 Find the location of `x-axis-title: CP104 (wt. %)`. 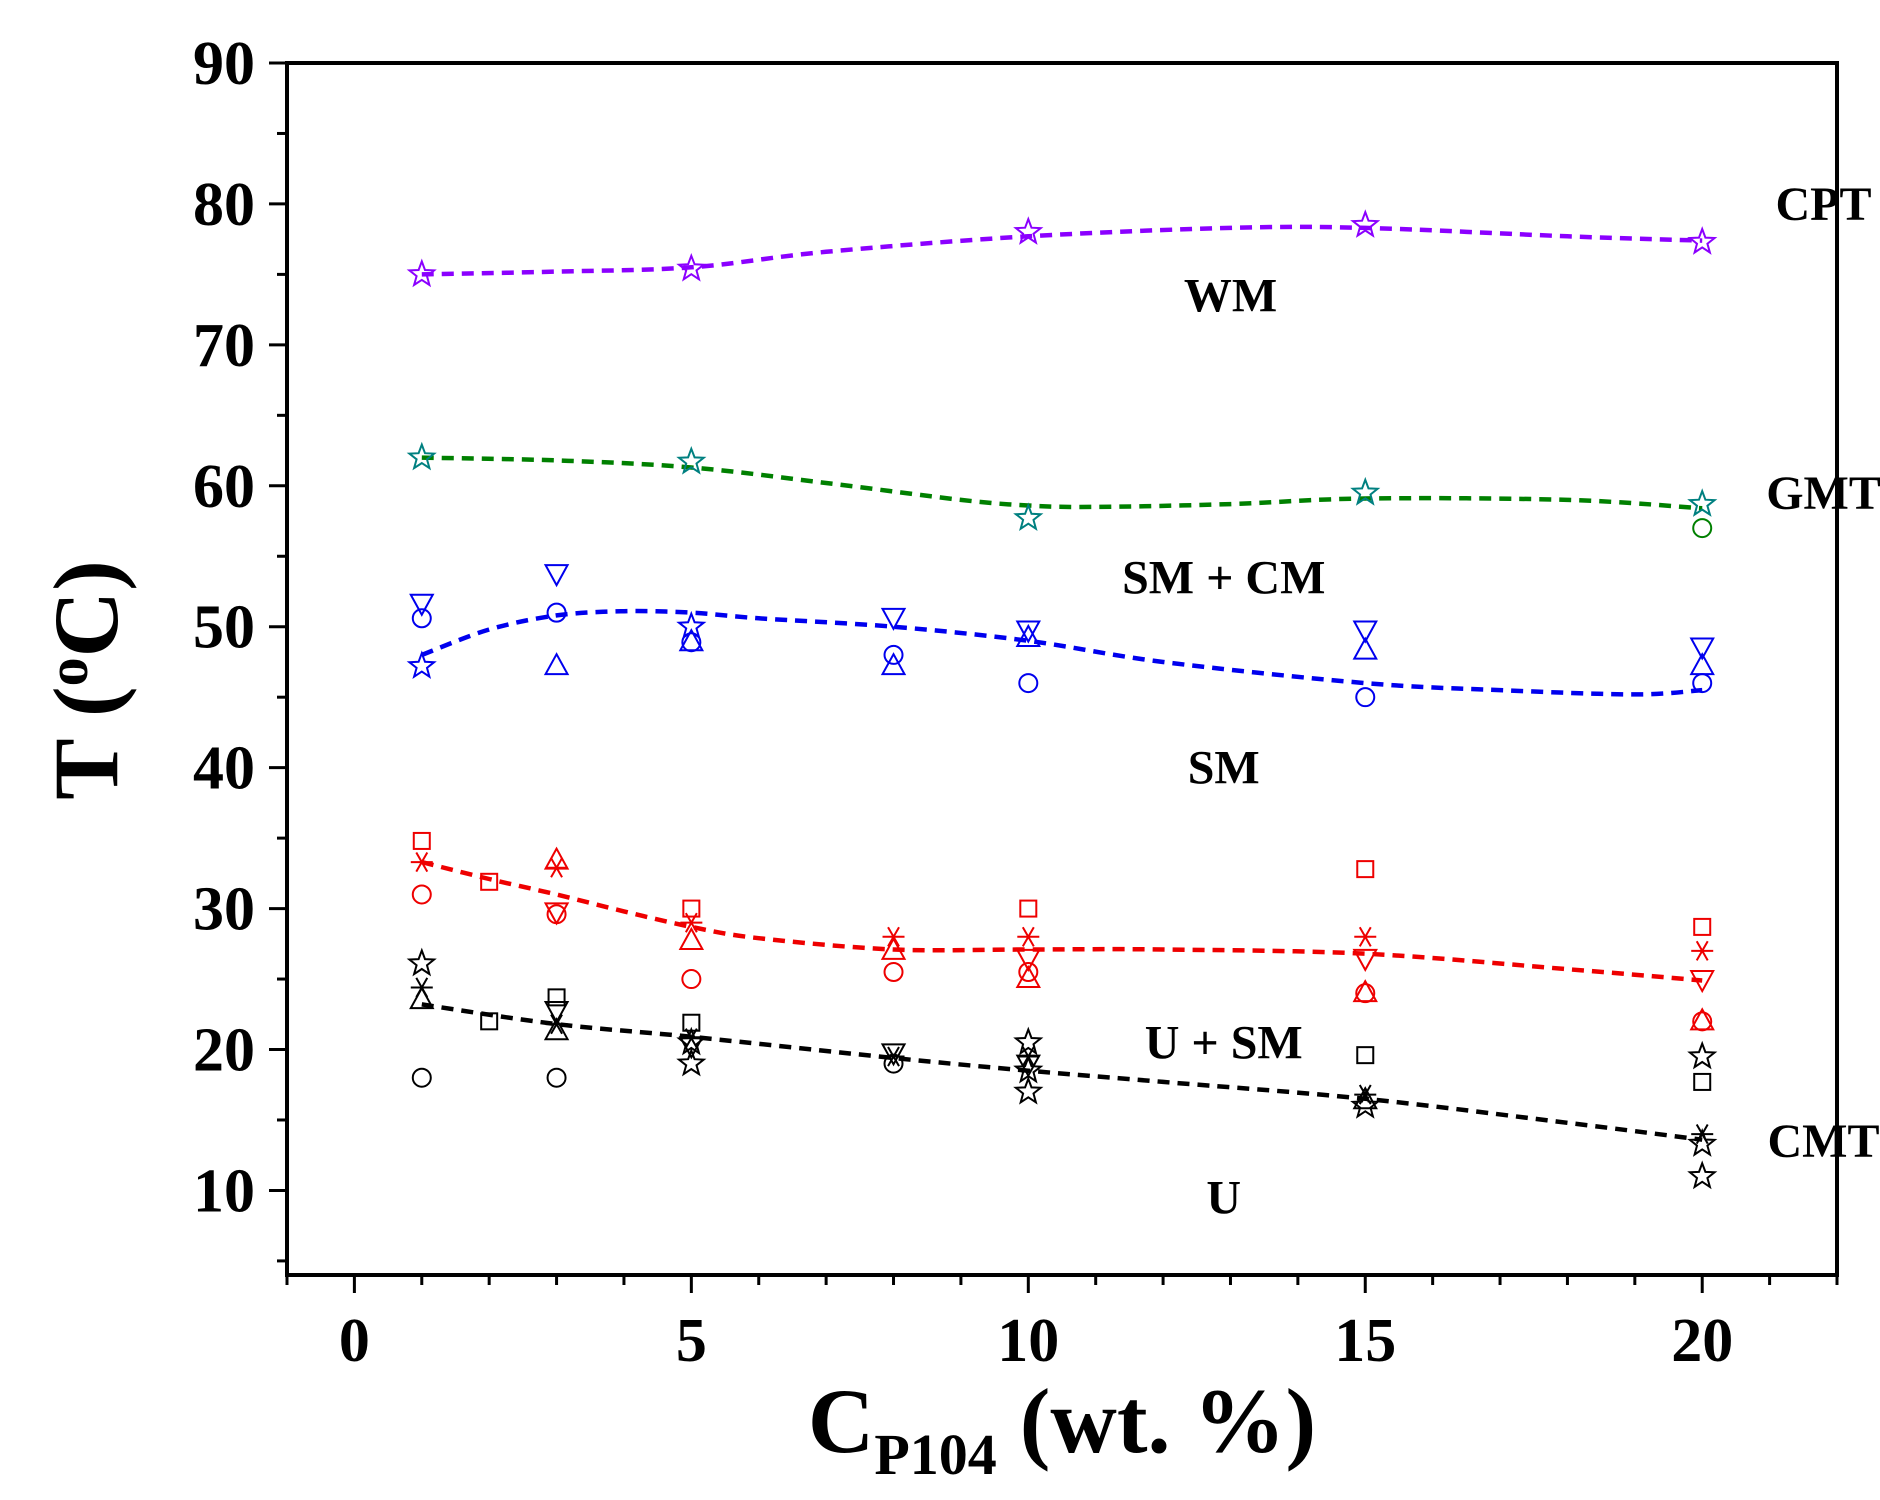

x-axis-title: CP104 (wt. %) is located at coordinates (1062, 1428).